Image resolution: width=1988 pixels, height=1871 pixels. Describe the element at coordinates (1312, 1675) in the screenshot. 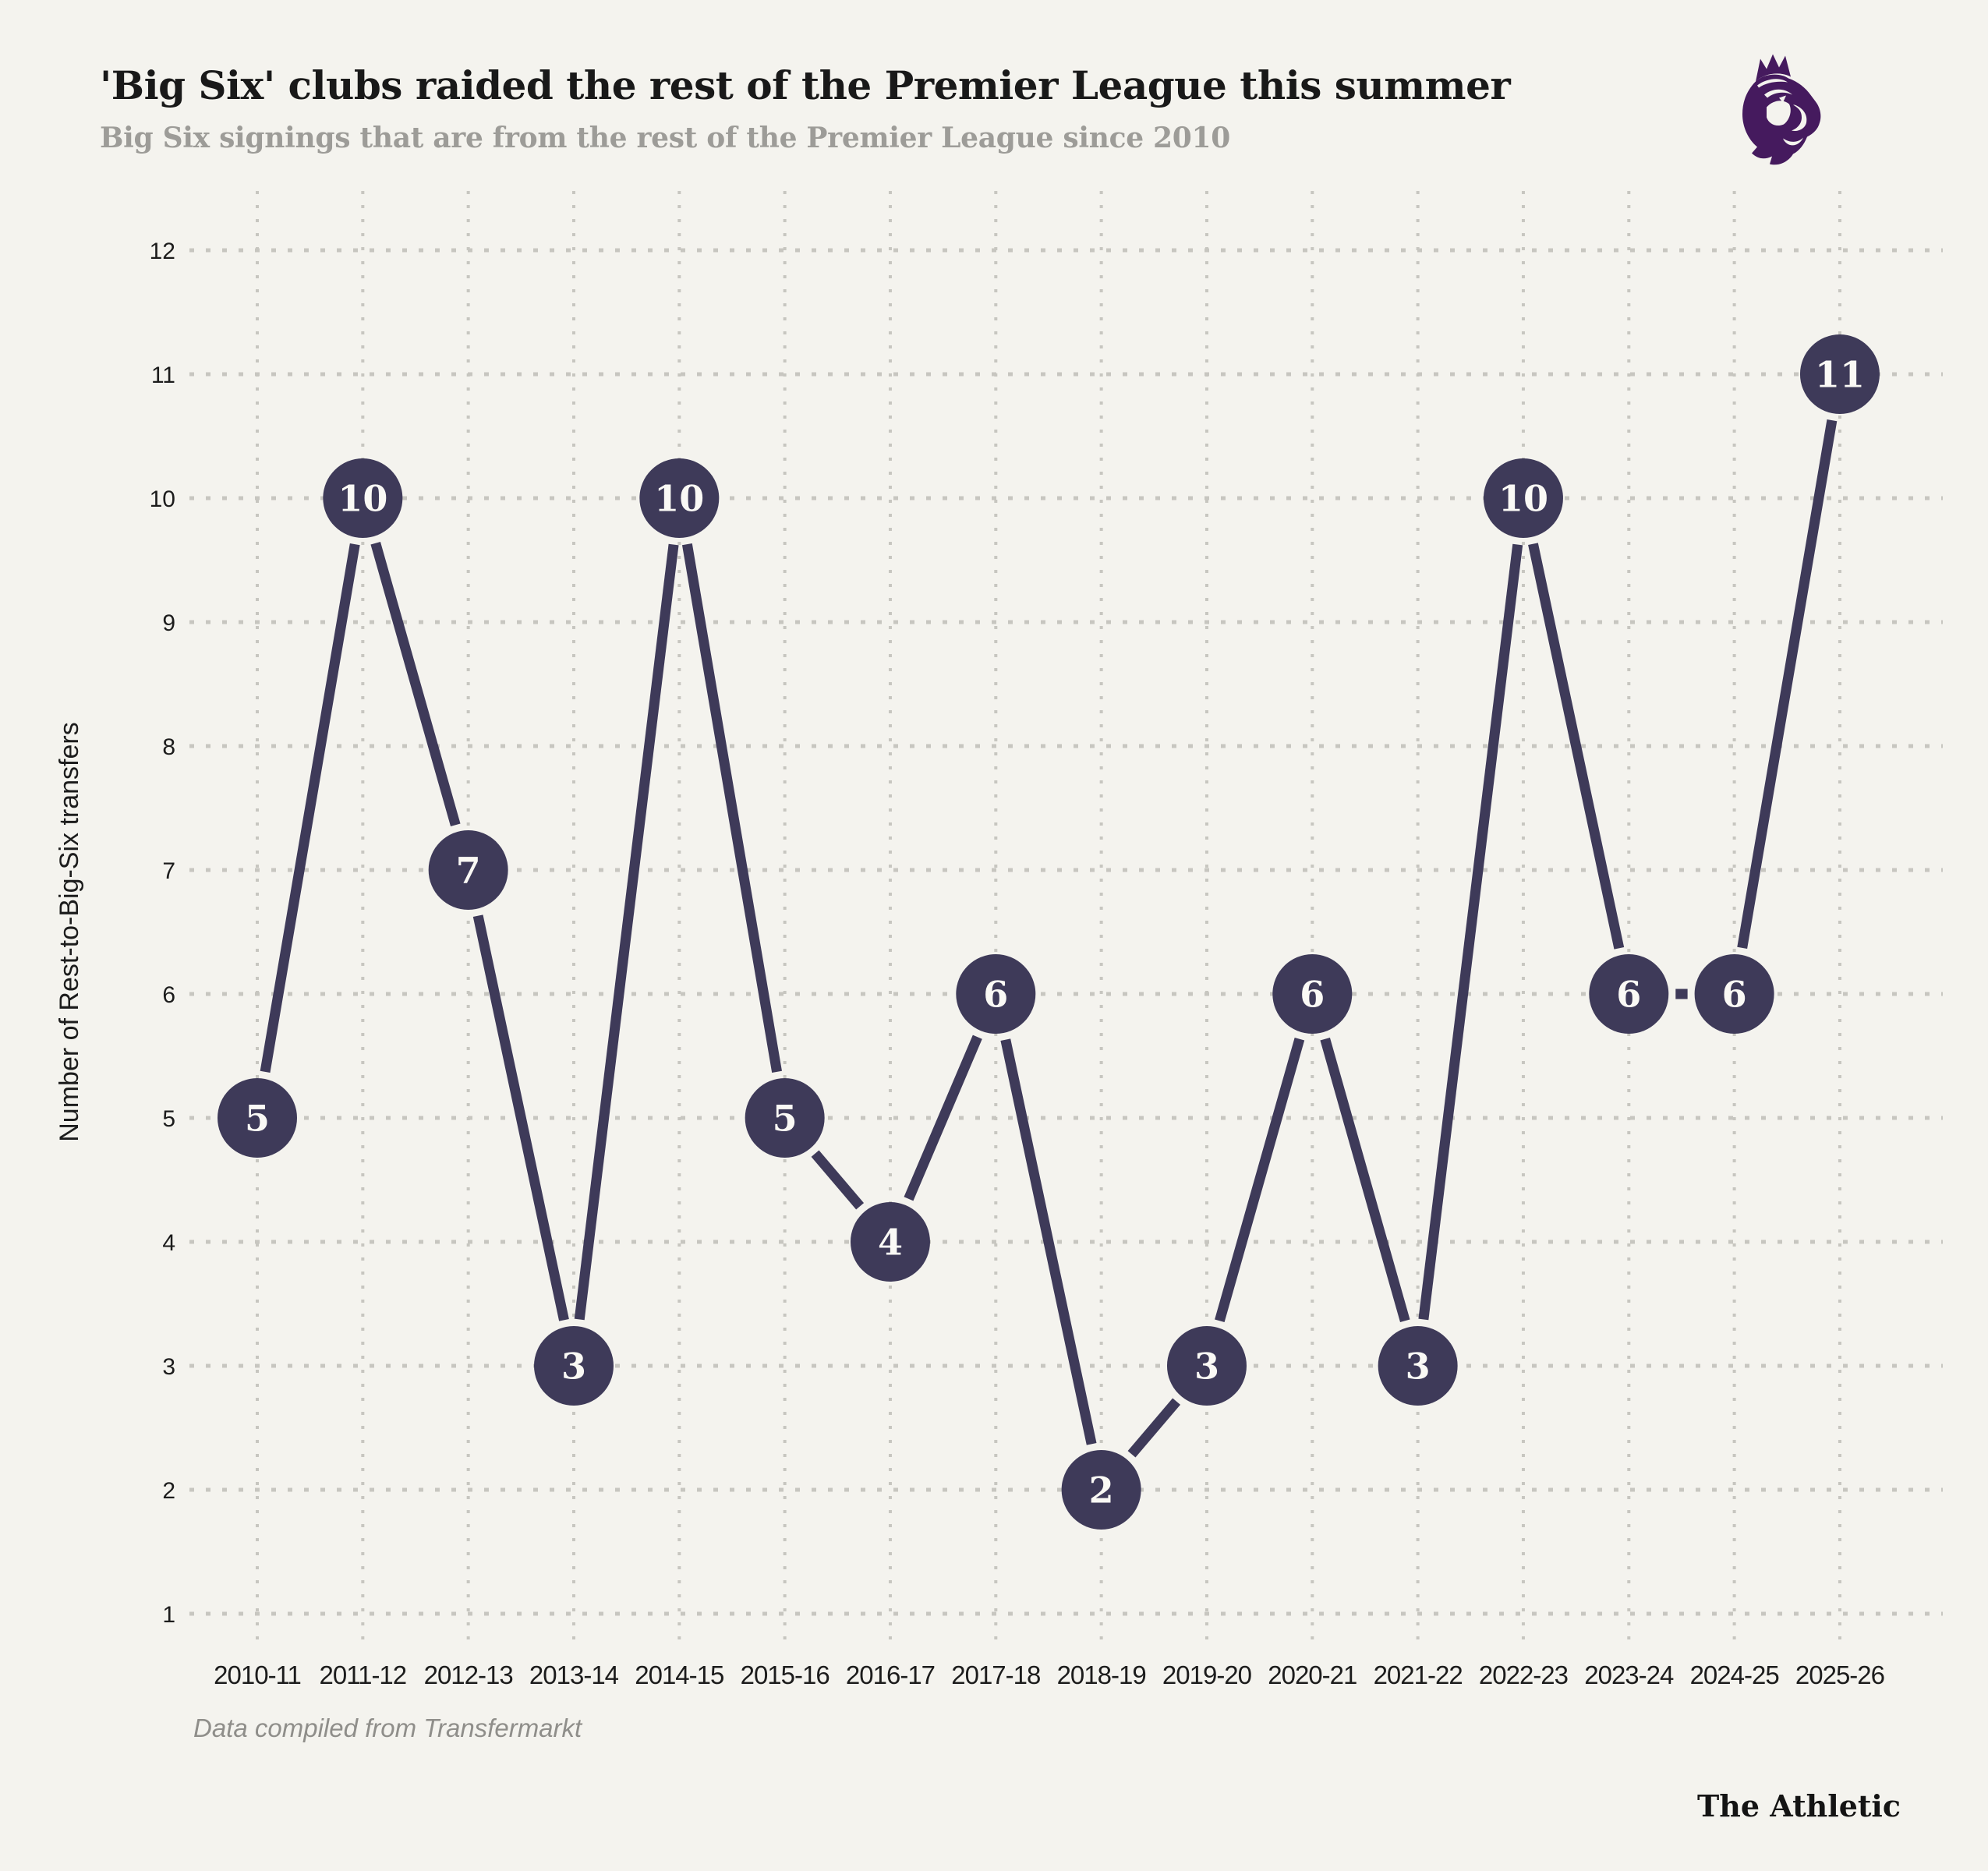

I see `x-tick-label: 2020-21` at that location.